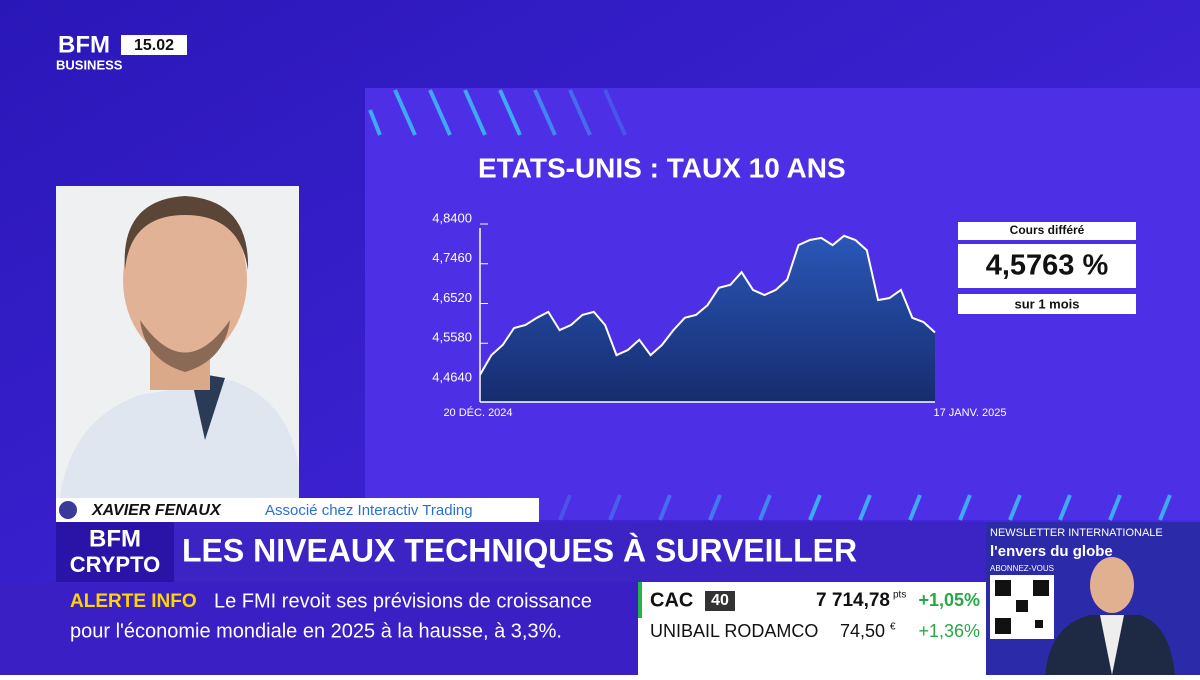  Describe the element at coordinates (1051, 551) in the screenshot. I see `newsletter-title: l'envers du globe` at that location.